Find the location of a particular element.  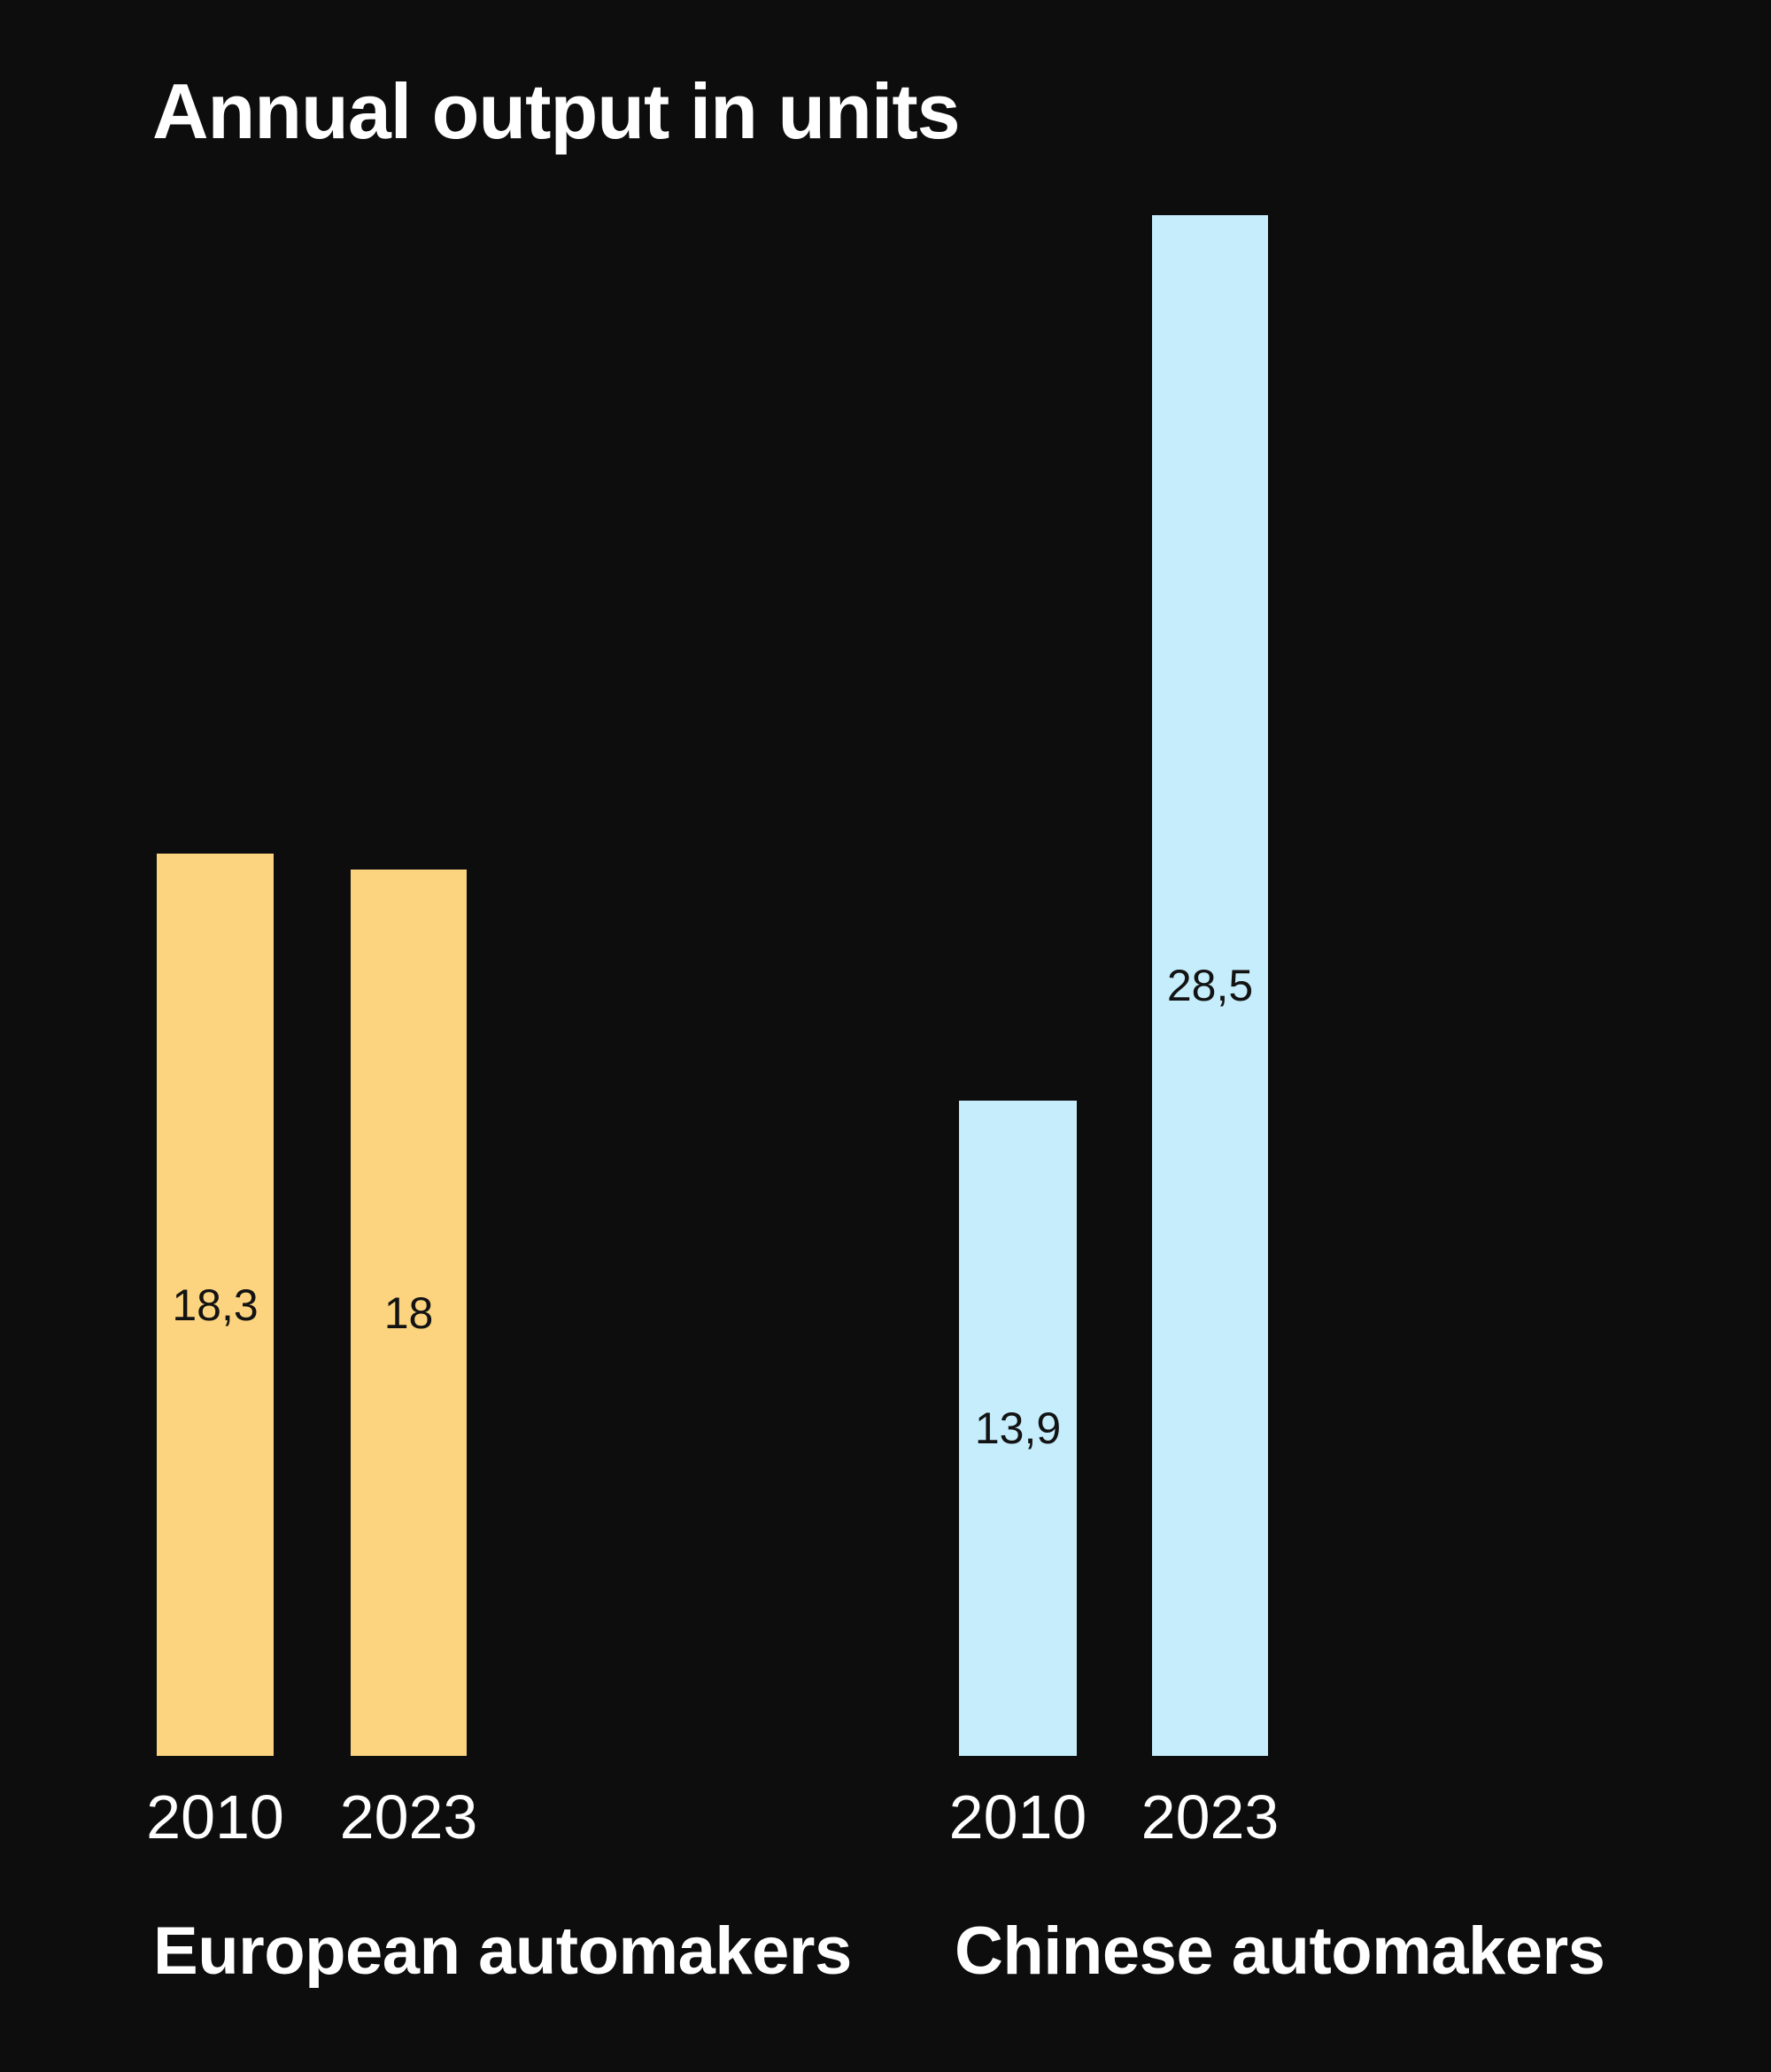

chart-title: Annual output in units is located at coordinates (556, 111).